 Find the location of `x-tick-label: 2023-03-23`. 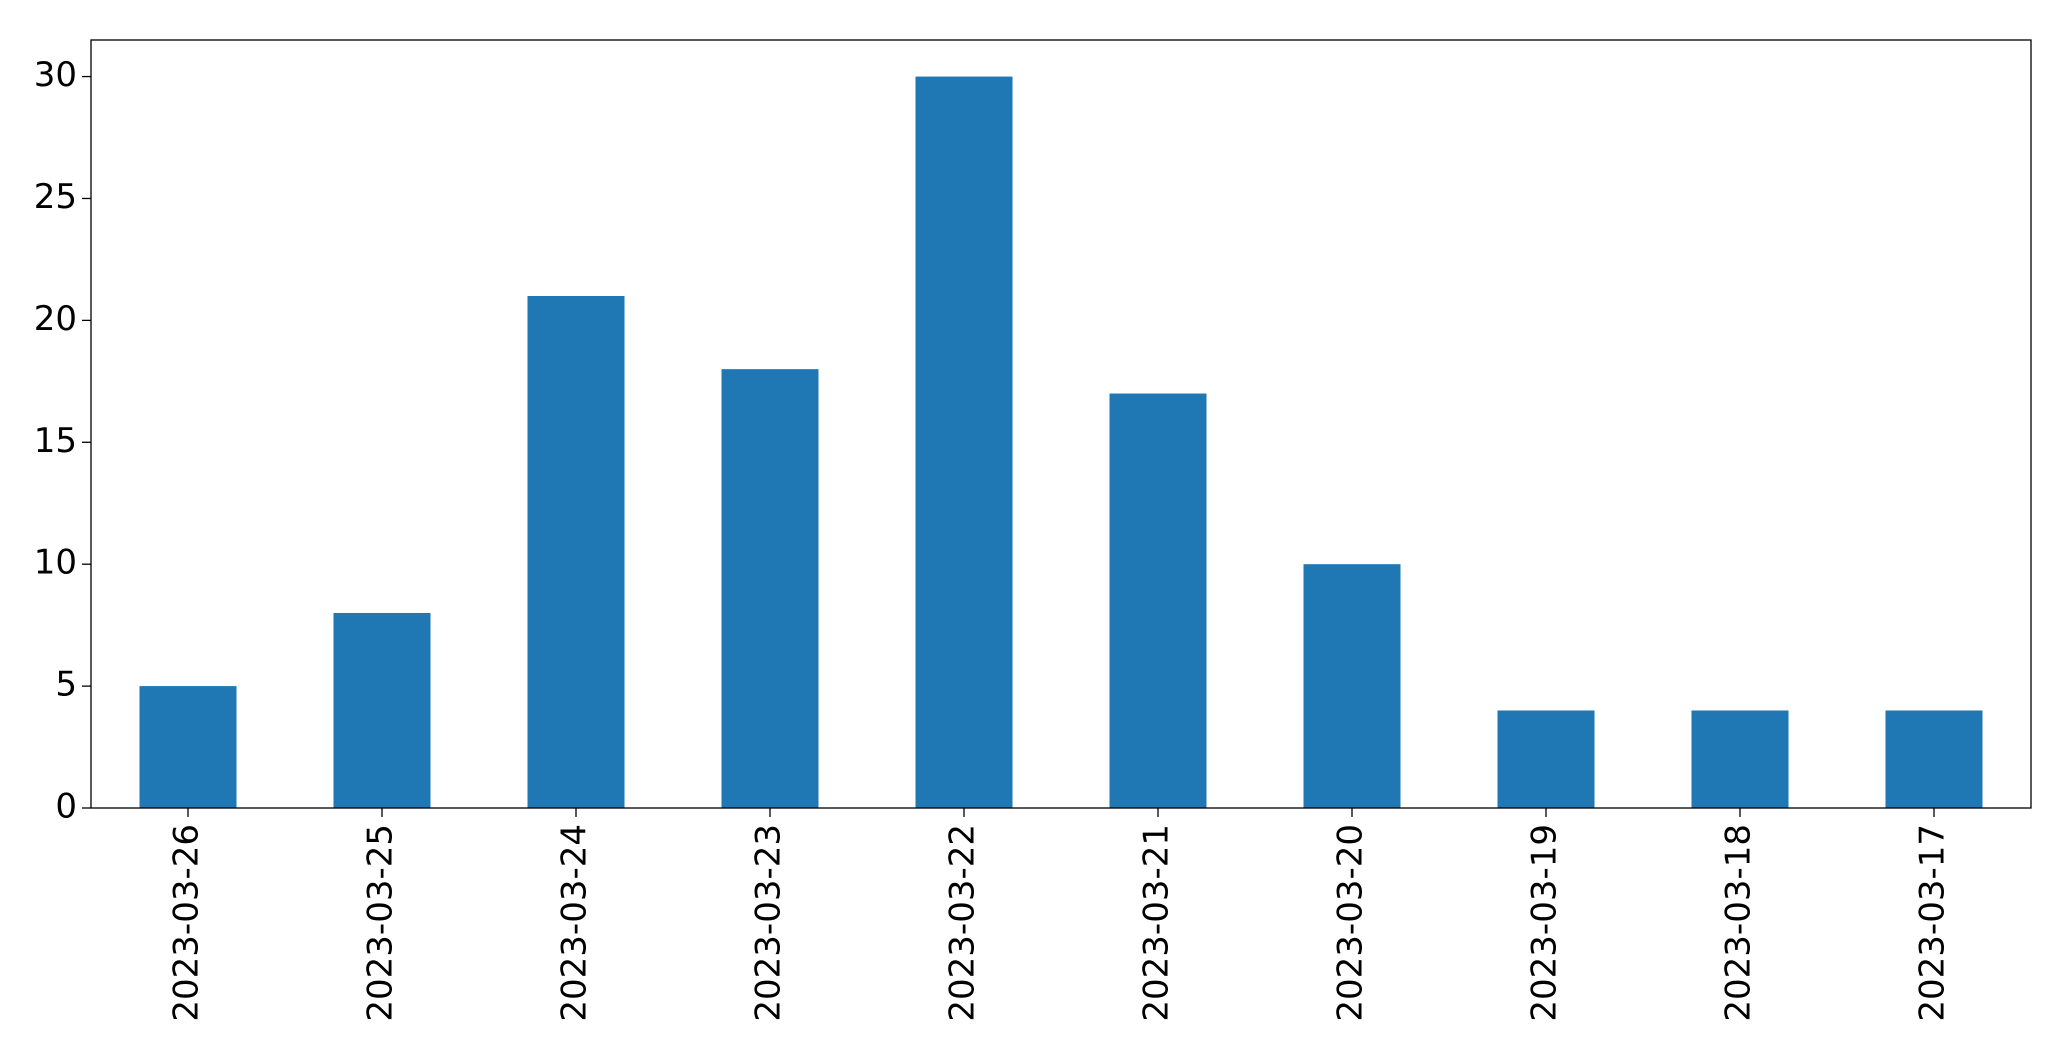

x-tick-label: 2023-03-23 is located at coordinates (769, 923).